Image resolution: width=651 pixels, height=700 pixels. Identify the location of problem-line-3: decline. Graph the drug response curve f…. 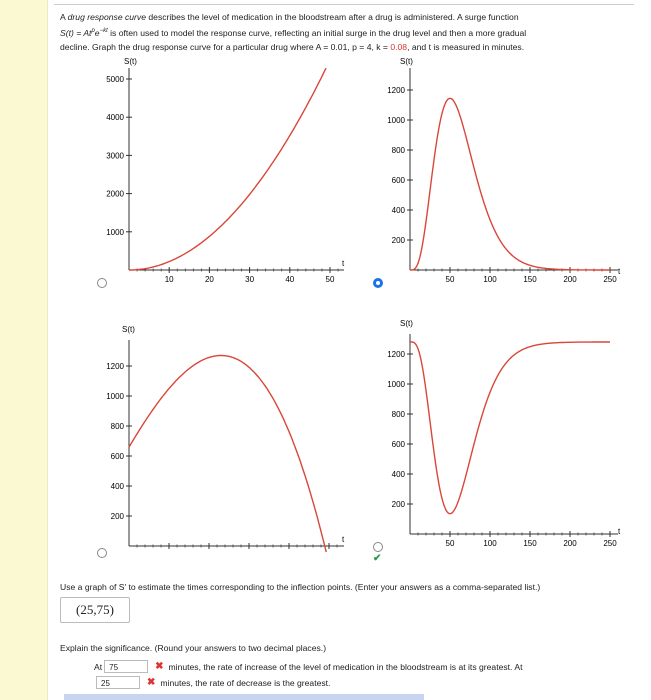
(292, 46).